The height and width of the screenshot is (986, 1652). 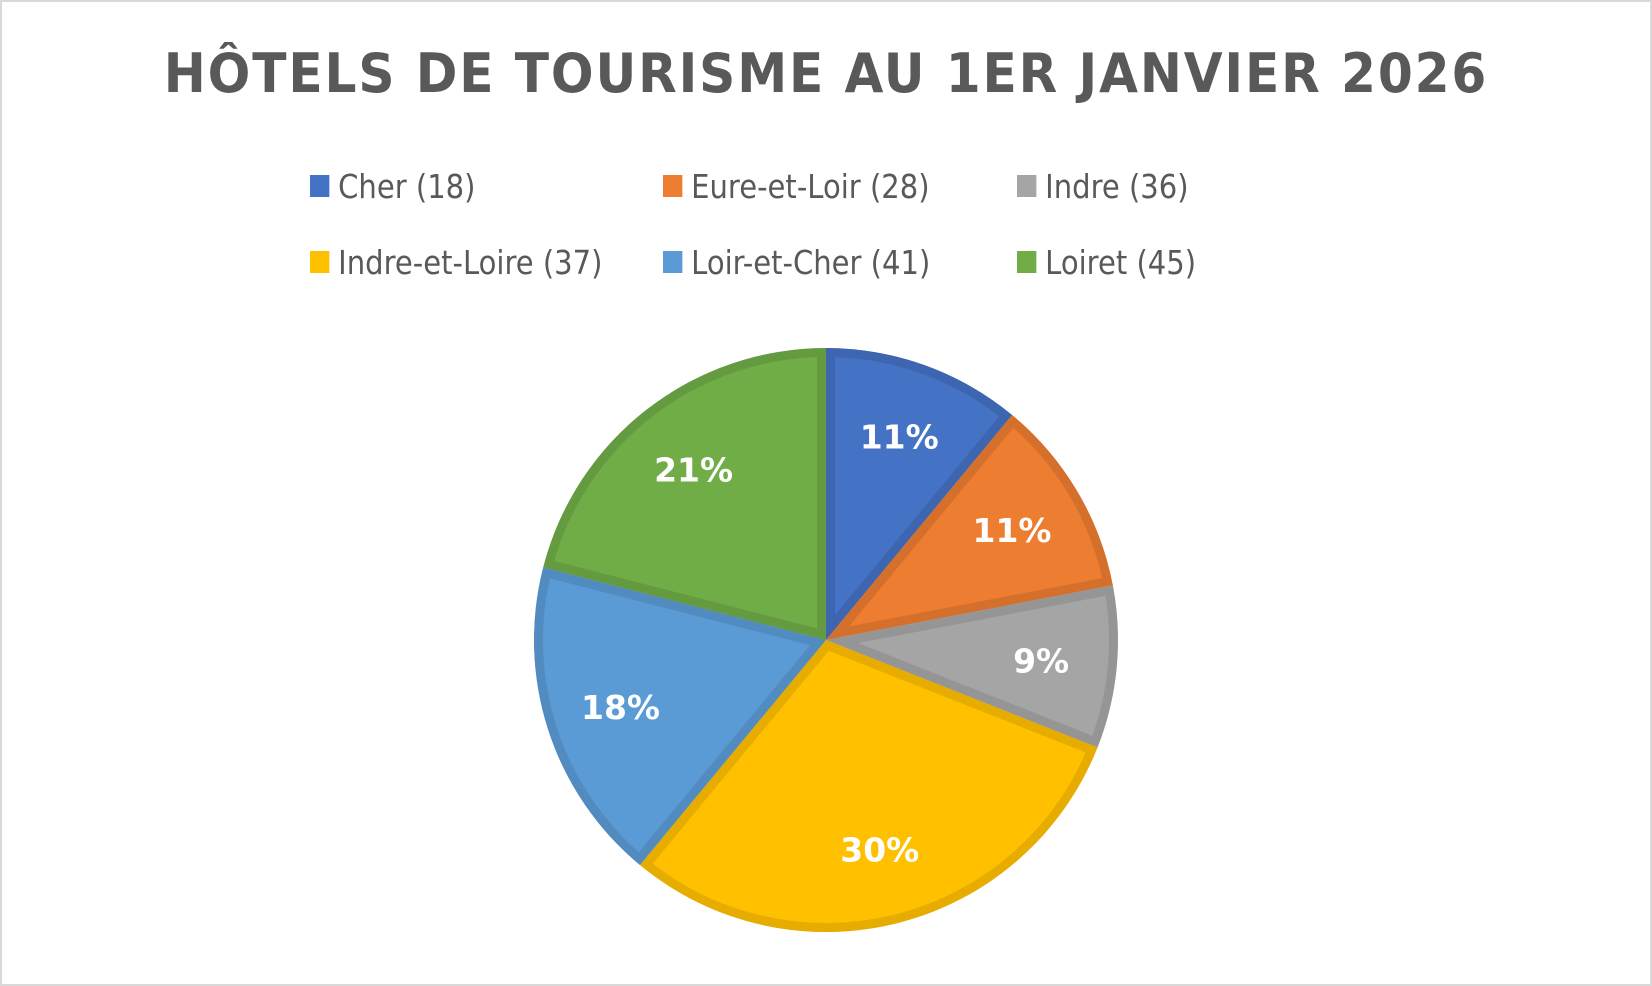 I want to click on legend-label: Indre (36), so click(x=1117, y=186).